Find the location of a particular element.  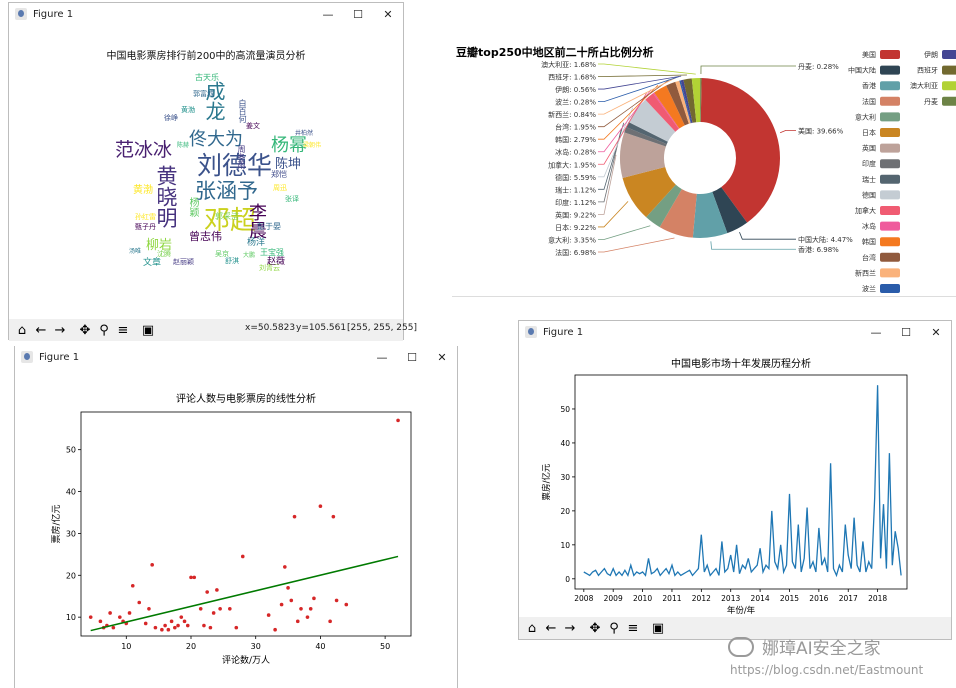

wordcloud-word: 张涵予 is located at coordinates (226, 191).